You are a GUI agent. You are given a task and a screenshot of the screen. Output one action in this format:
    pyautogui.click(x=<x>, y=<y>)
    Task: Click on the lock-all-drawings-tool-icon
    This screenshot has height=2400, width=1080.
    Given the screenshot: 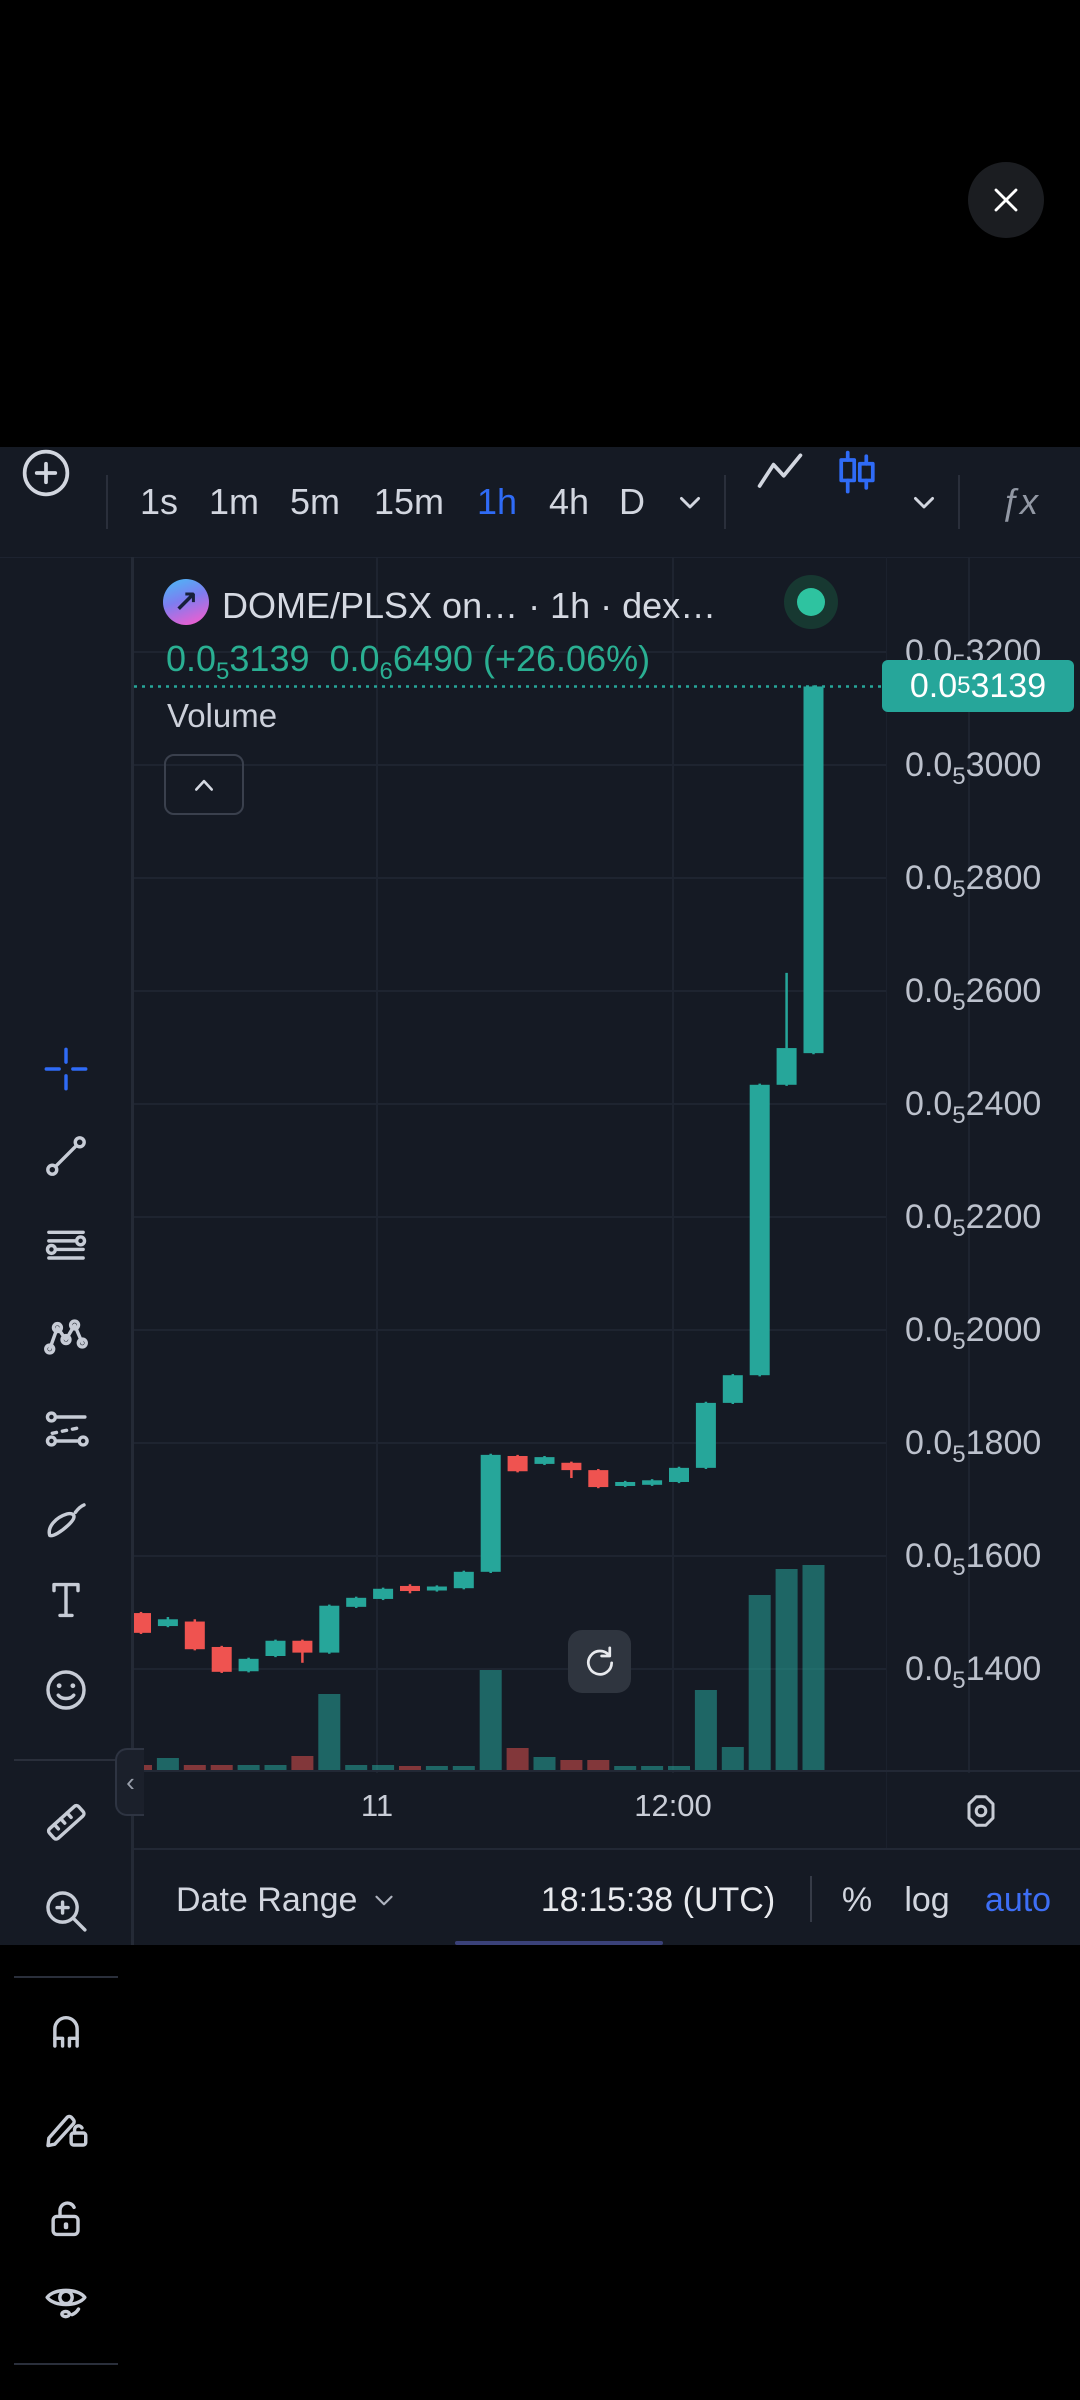 What is the action you would take?
    pyautogui.click(x=66, y=2219)
    